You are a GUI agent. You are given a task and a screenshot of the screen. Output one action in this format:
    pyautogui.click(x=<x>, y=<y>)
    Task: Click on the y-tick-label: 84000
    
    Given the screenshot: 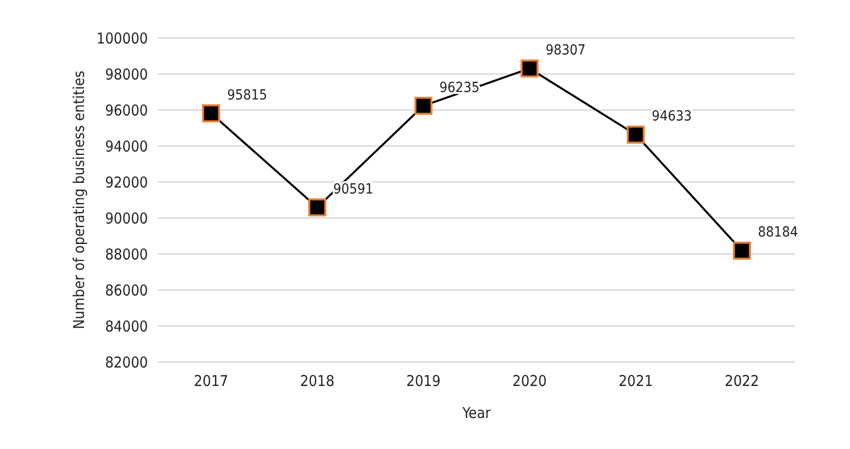 What is the action you would take?
    pyautogui.click(x=126, y=326)
    